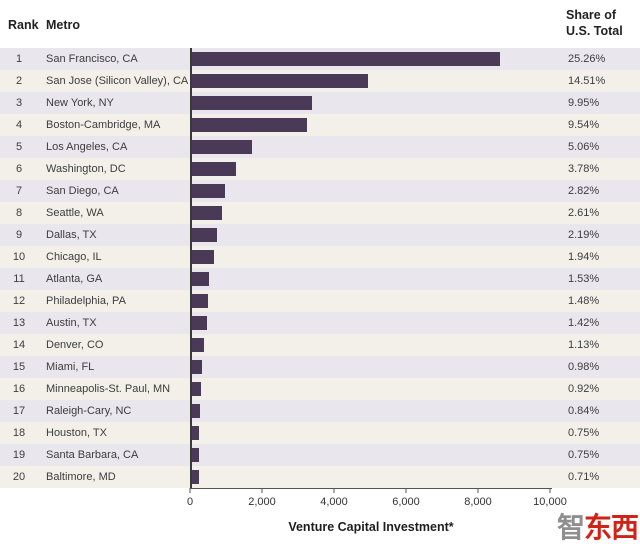  I want to click on x-tick-label: 6,000, so click(406, 502).